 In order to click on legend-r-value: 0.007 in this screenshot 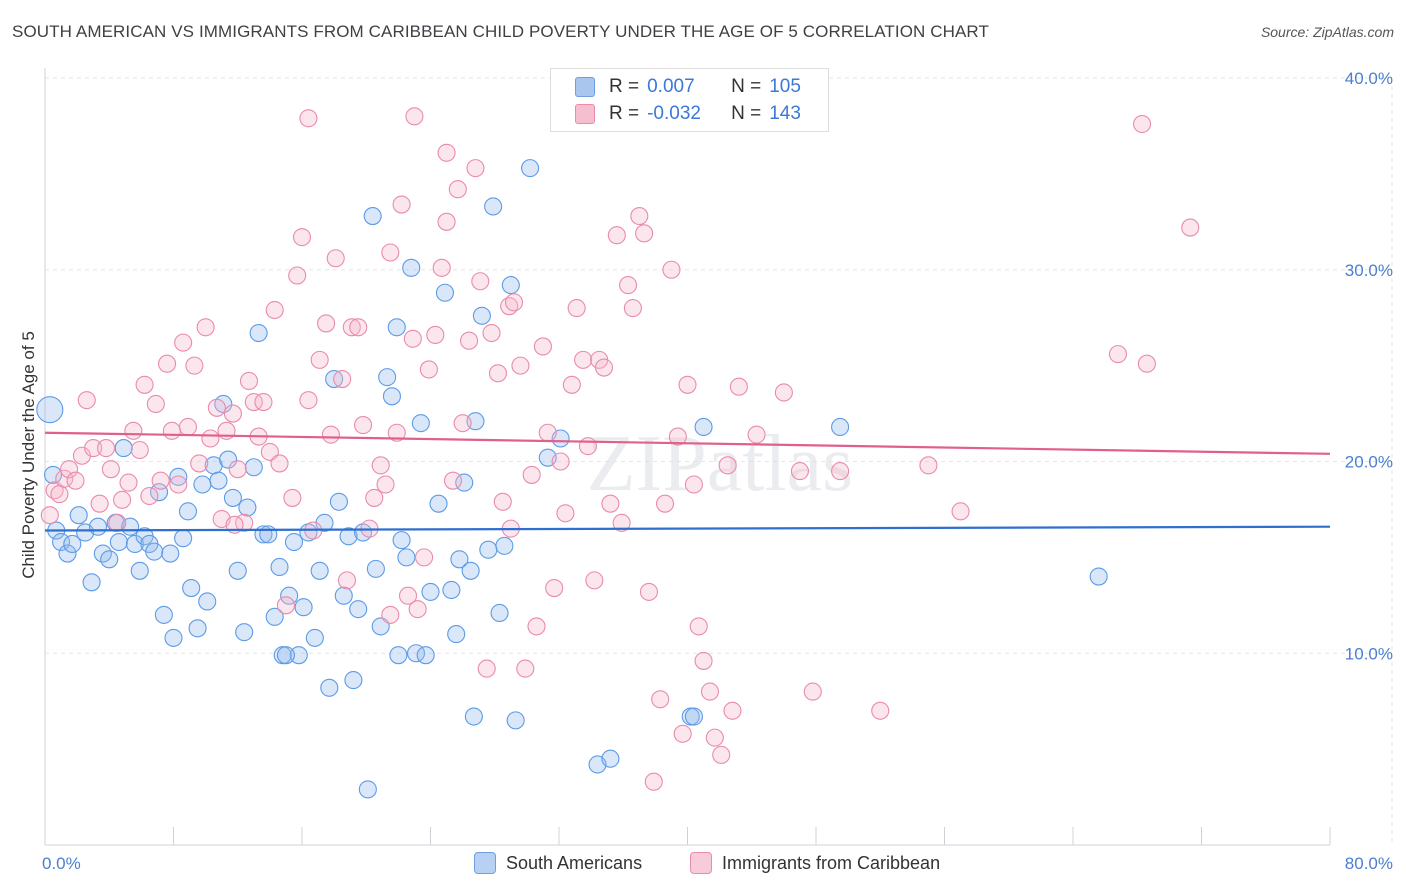, I will do `click(671, 86)`.